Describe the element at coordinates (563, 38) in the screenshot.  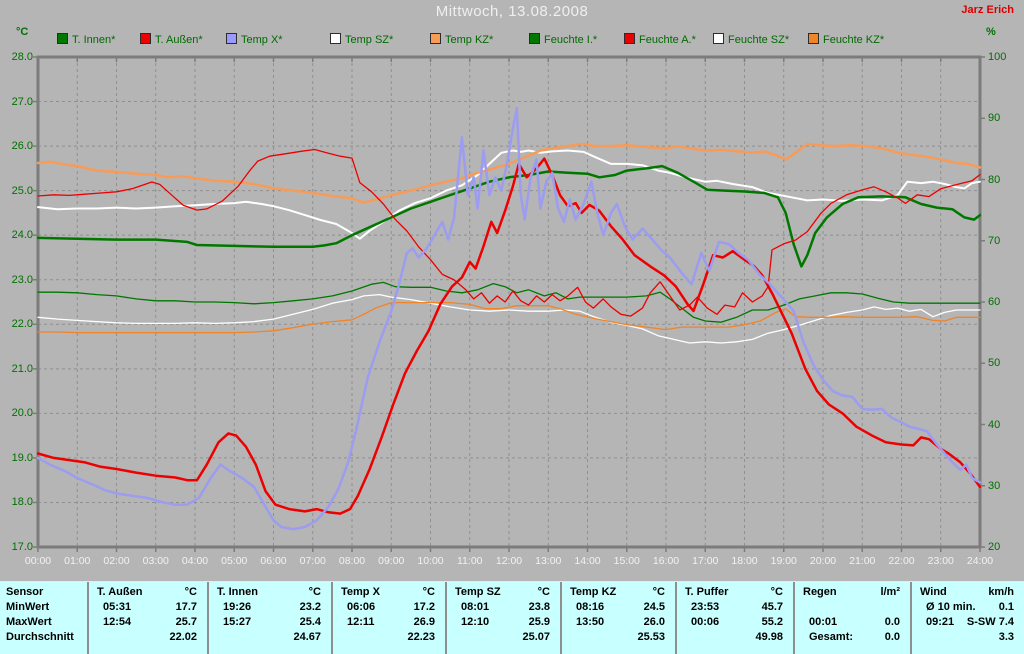
I see `legend-item-feuchte-i-: Feuchte I.*` at that location.